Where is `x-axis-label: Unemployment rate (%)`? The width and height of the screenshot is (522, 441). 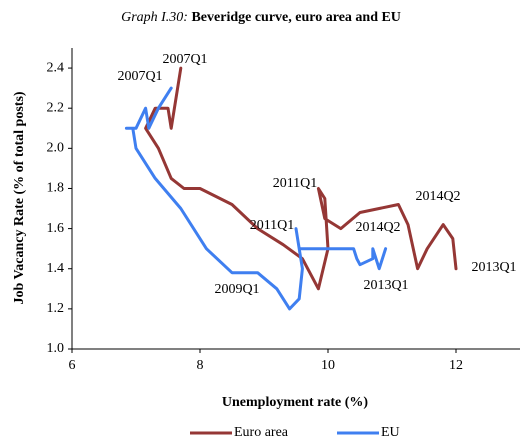
x-axis-label: Unemployment rate (%) is located at coordinates (295, 402).